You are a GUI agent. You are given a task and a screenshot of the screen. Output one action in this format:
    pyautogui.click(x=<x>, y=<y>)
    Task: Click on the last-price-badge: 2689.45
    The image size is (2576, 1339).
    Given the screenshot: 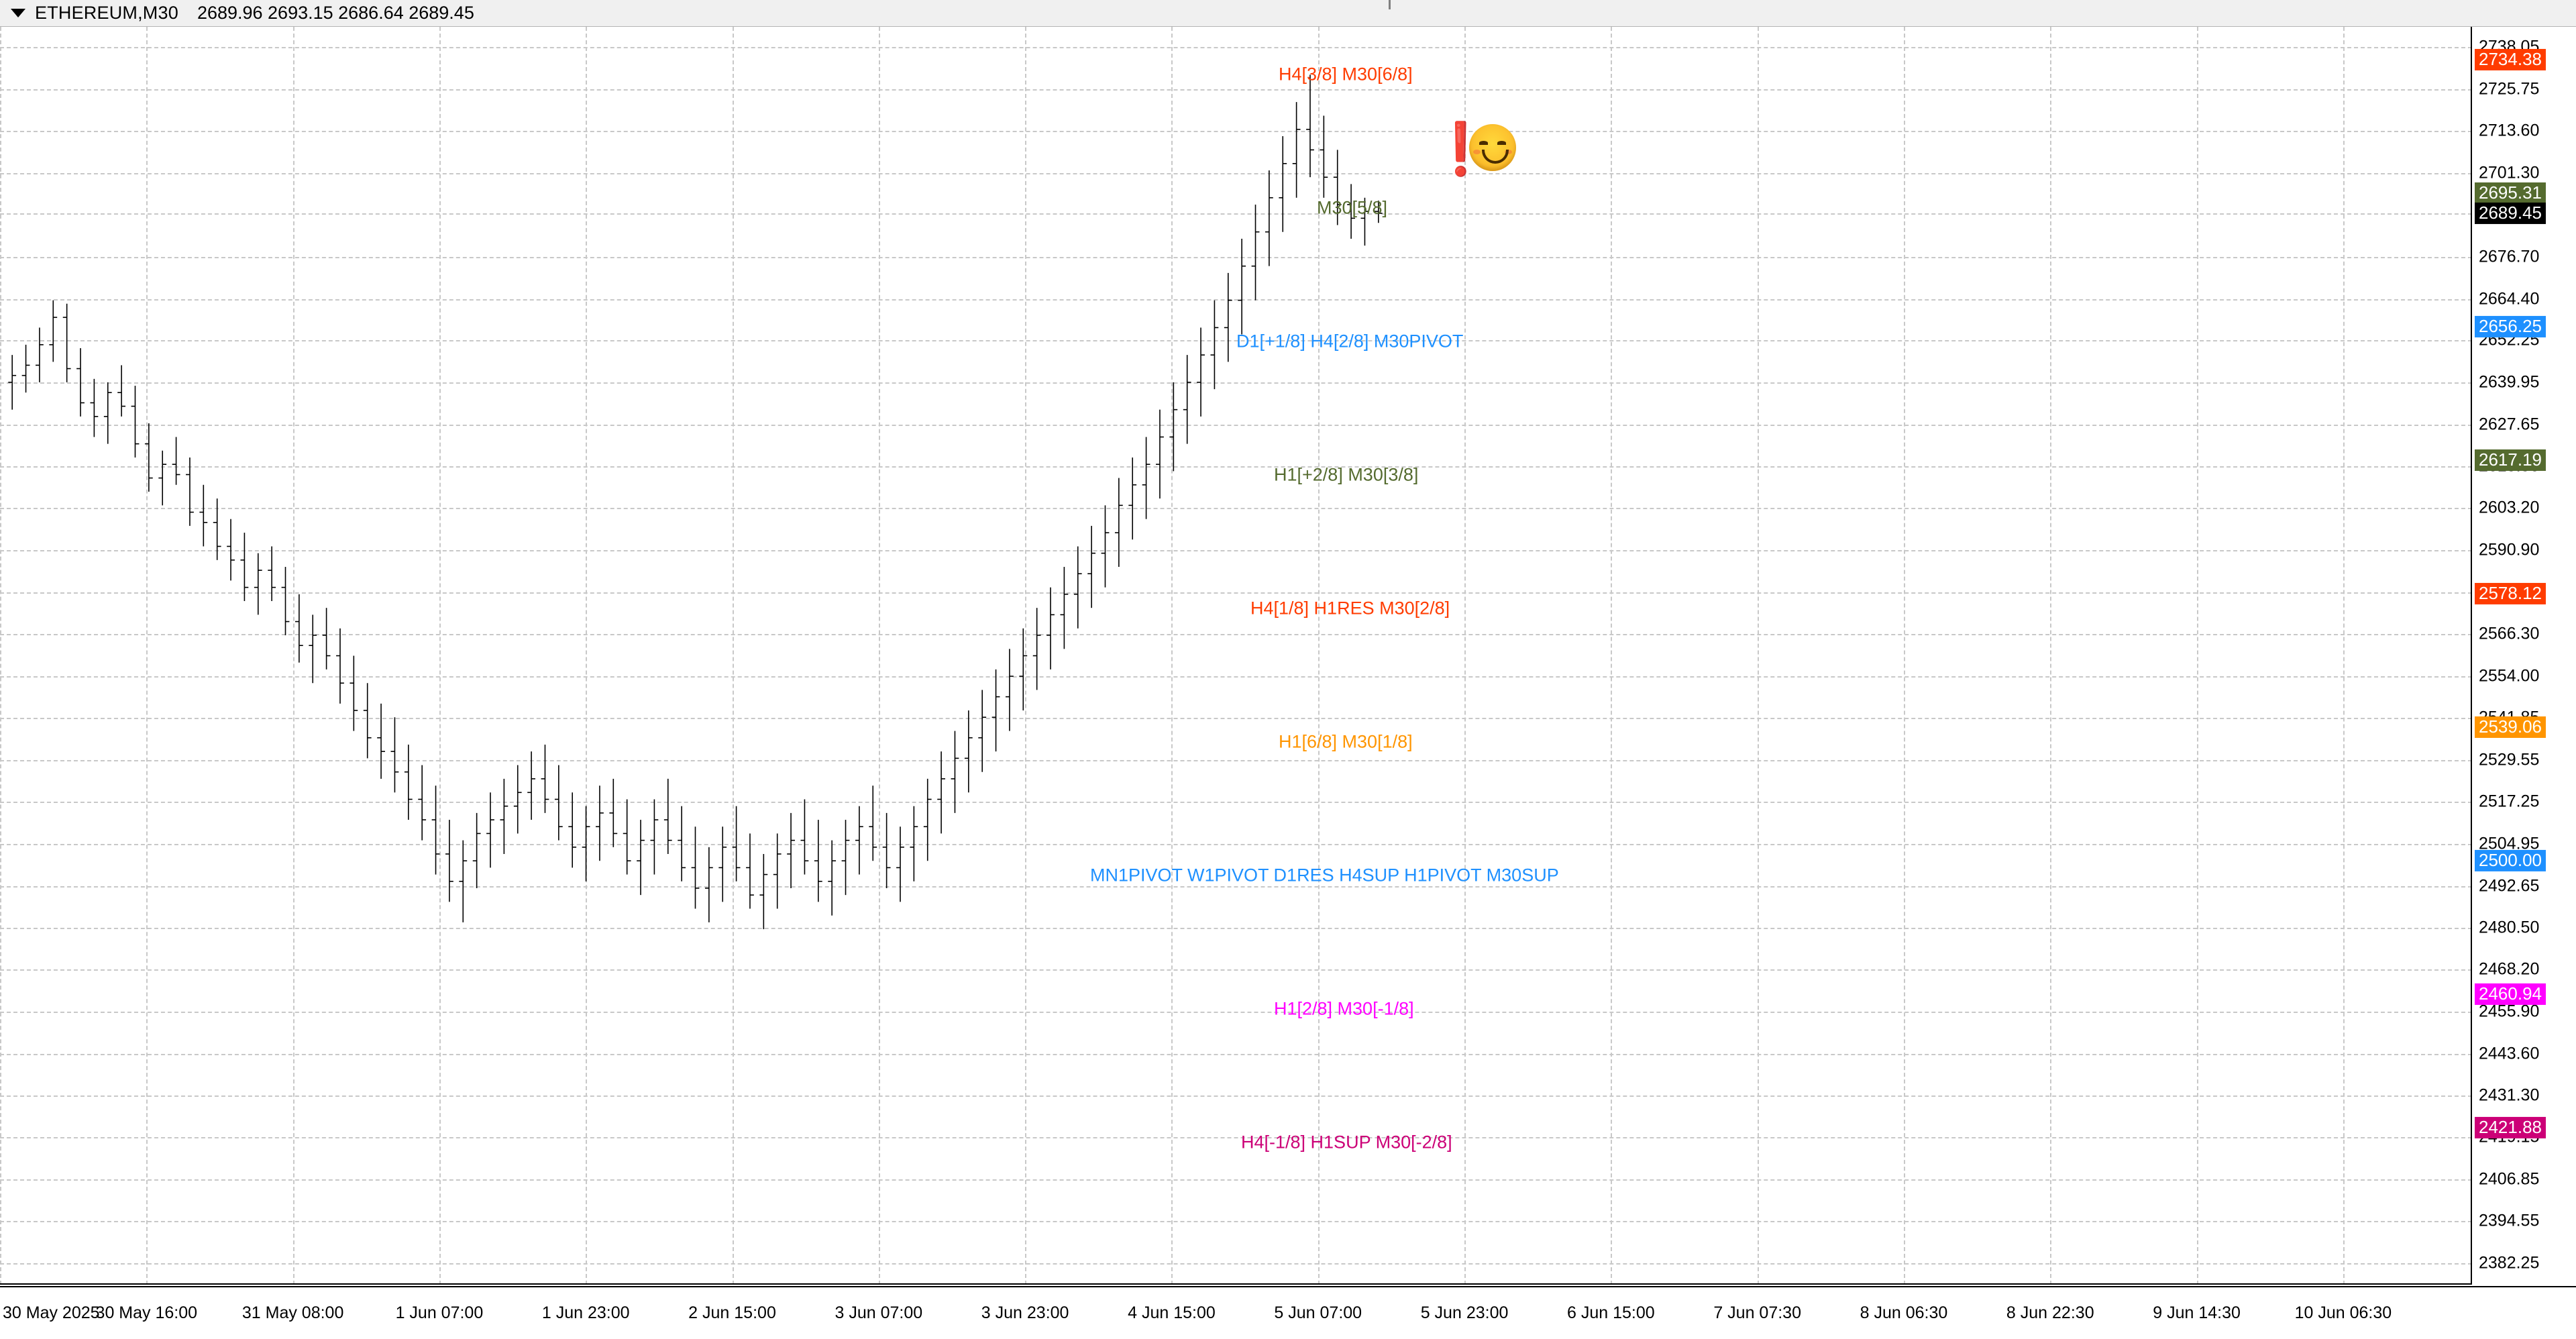 What is the action you would take?
    pyautogui.click(x=2510, y=213)
    